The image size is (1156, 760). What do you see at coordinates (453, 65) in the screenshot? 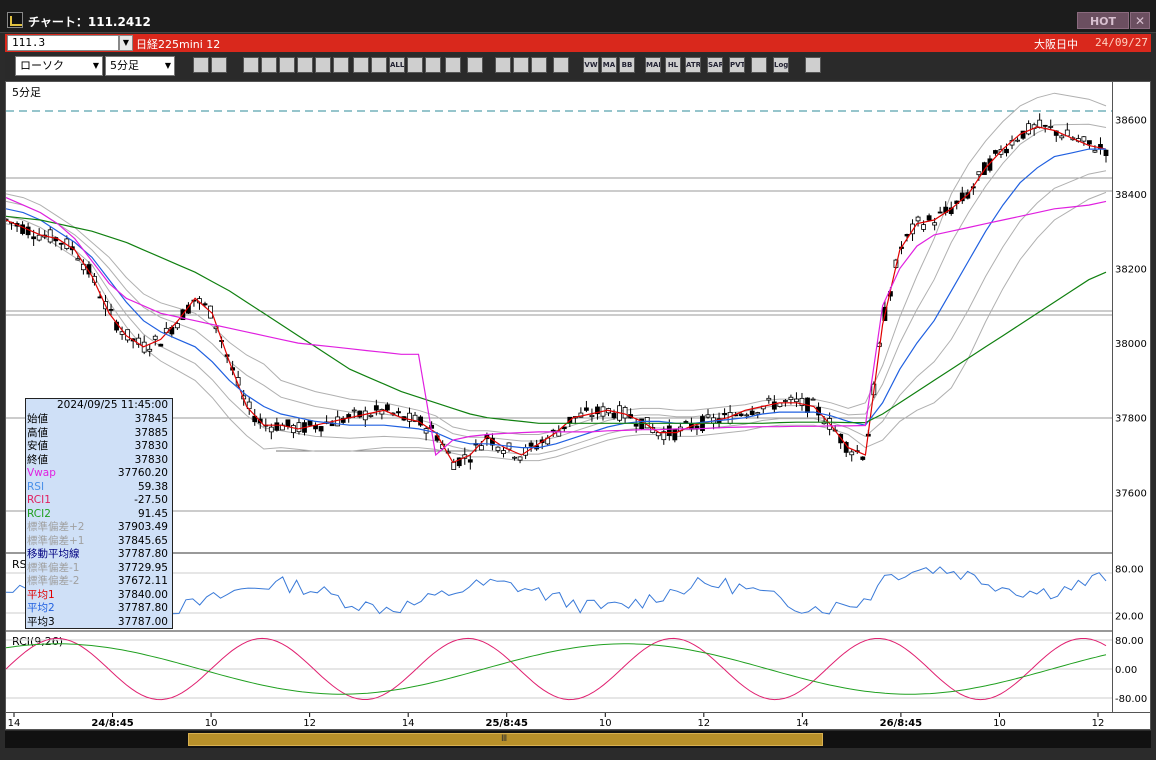
I see `equal-icon` at bounding box center [453, 65].